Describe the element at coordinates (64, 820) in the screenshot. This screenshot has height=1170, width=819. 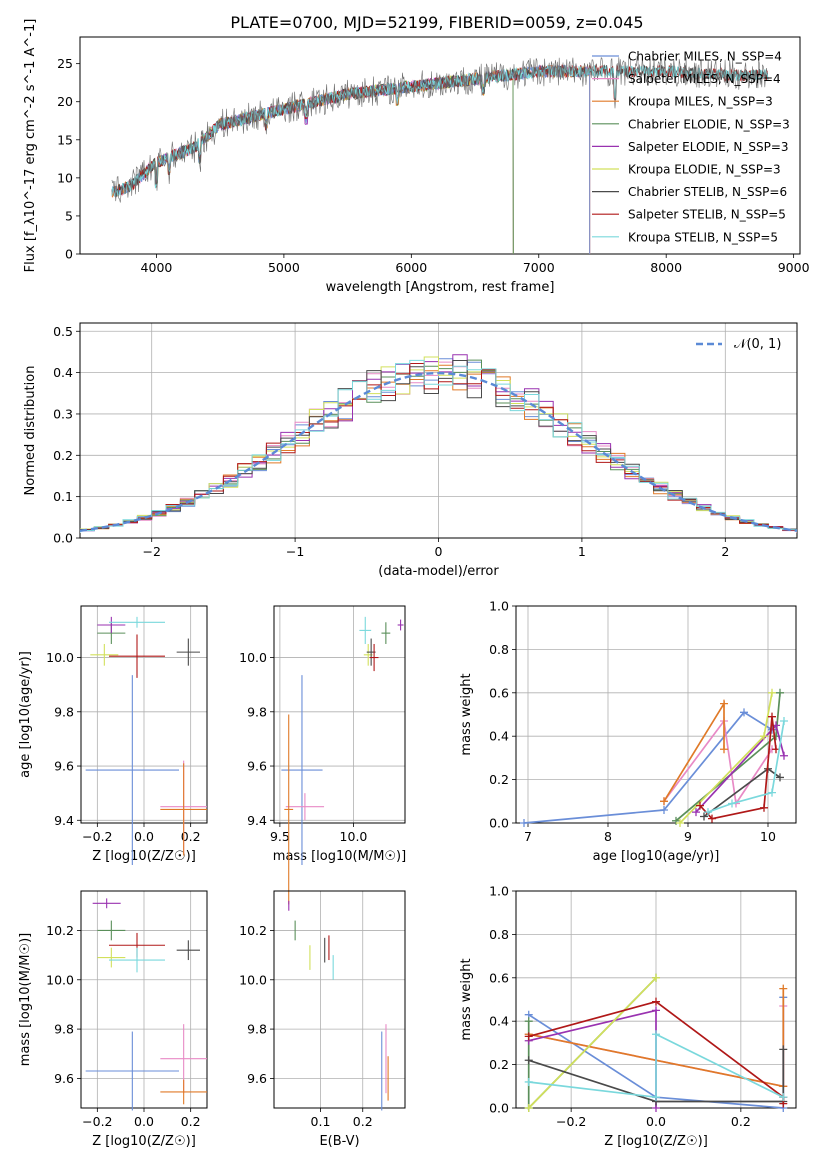
I see `age_vs_Z-y-tick-label: 9.4` at that location.